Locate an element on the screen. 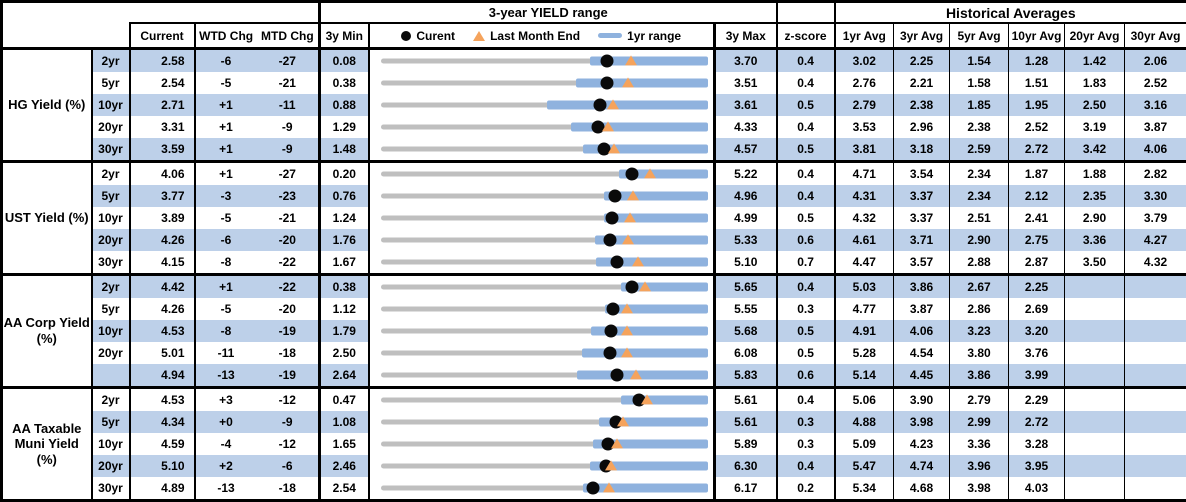 Image resolution: width=1186 pixels, height=502 pixels. 5yr-avg-cell: 2.38 is located at coordinates (979, 127).